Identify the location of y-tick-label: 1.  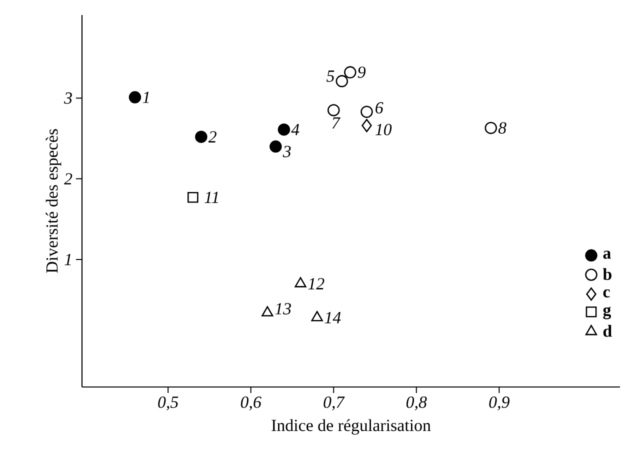
(67, 260).